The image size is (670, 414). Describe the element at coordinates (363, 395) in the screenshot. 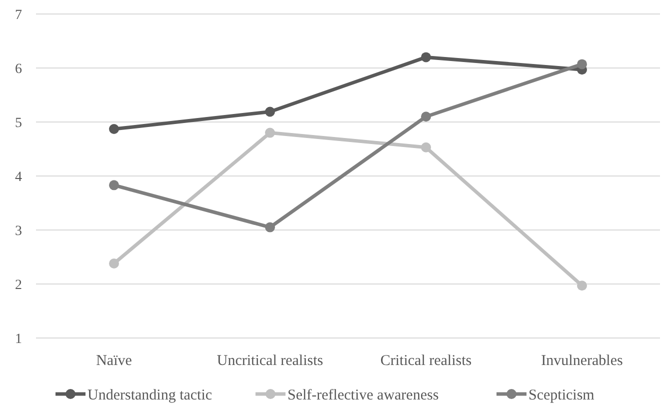

I see `legend-label: Self-reflective awareness` at that location.